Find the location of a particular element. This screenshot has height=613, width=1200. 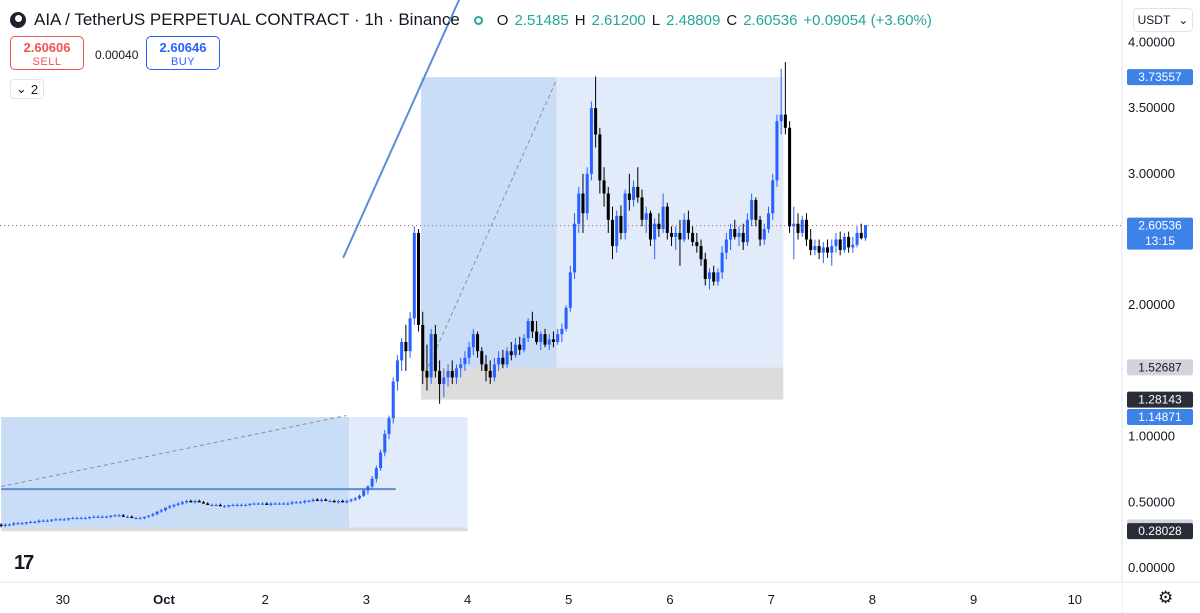

indicators-toggle: ⌄ 2 is located at coordinates (27, 89).